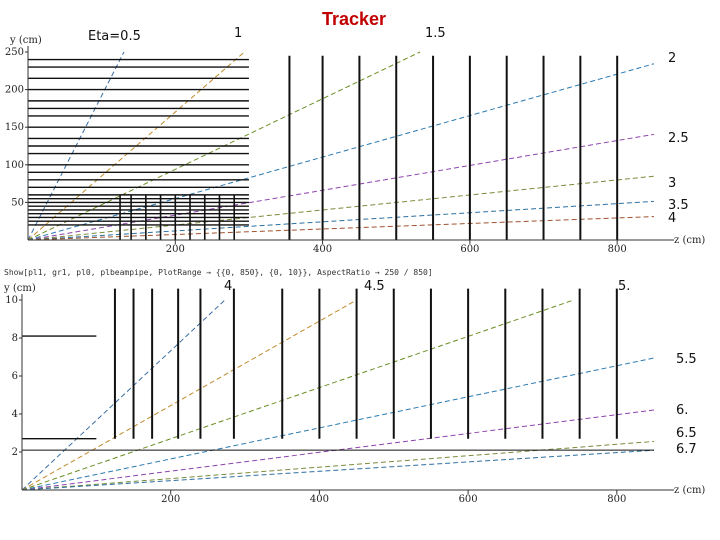 This screenshot has width=720, height=540. Describe the element at coordinates (672, 58) in the screenshot. I see `eta-label-2: 2` at that location.